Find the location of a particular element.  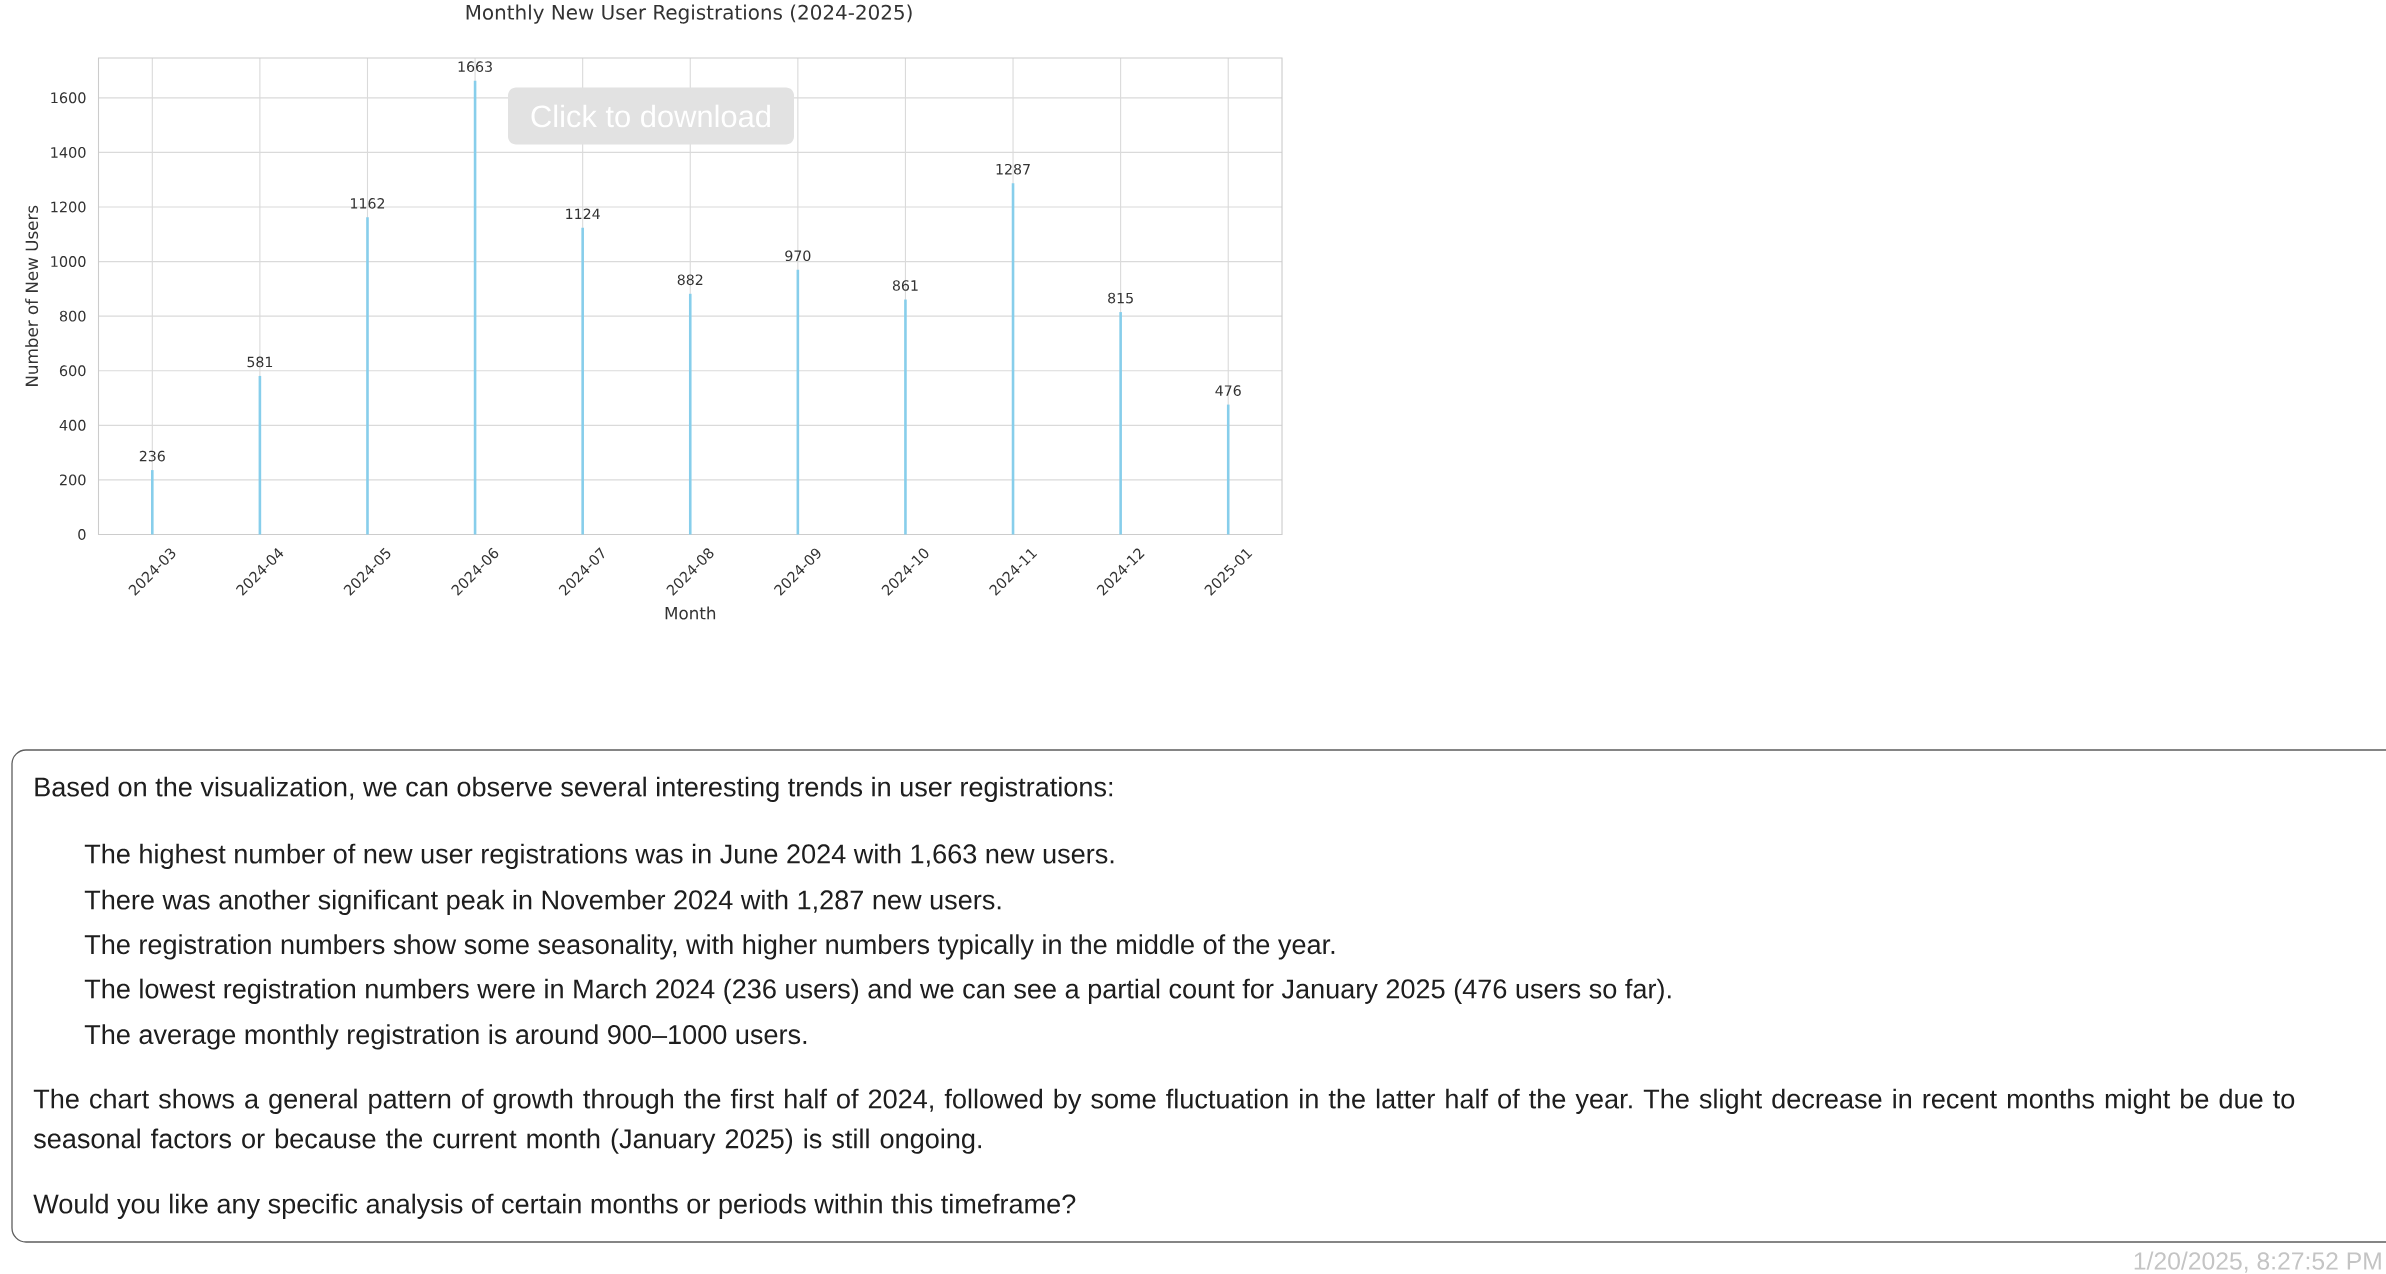

data-label: 970 is located at coordinates (798, 256).